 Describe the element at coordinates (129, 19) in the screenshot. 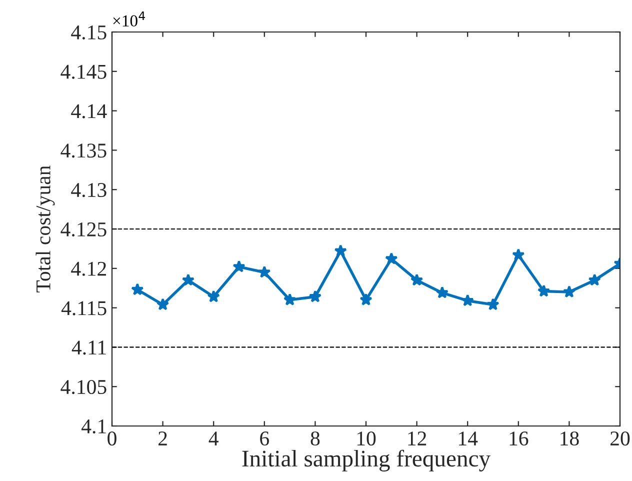

I see `text: ×10$^{4}$` at that location.